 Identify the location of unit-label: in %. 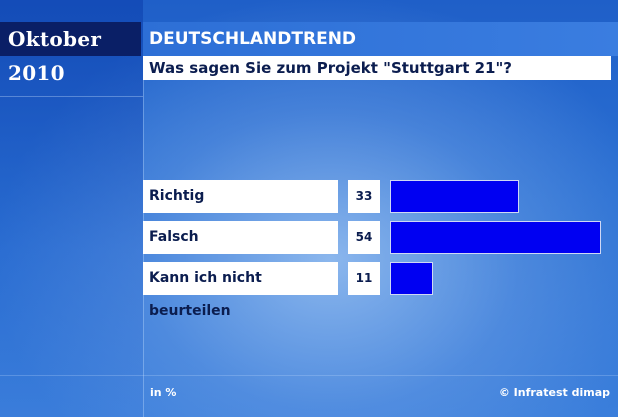
(163, 392).